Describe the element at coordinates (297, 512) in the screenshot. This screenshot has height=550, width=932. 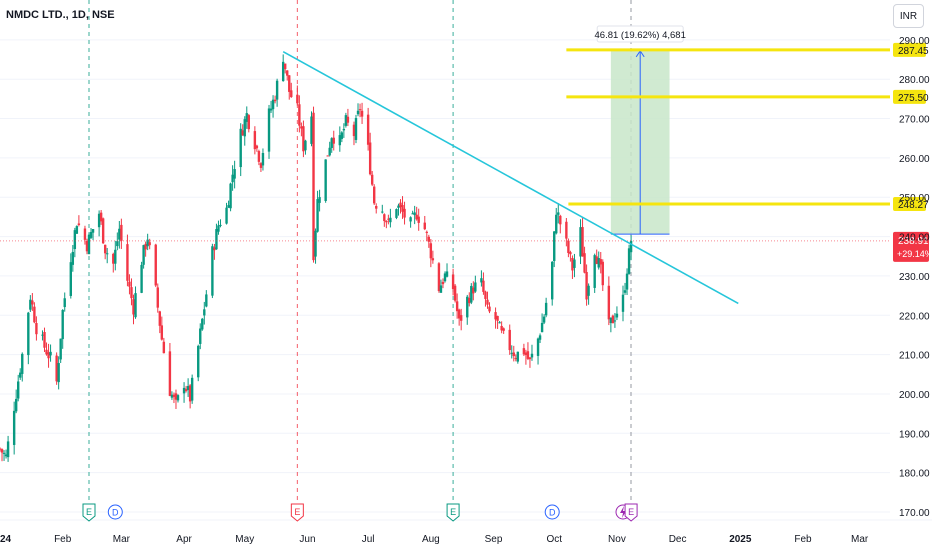
I see `earnings-icon-label: E` at that location.